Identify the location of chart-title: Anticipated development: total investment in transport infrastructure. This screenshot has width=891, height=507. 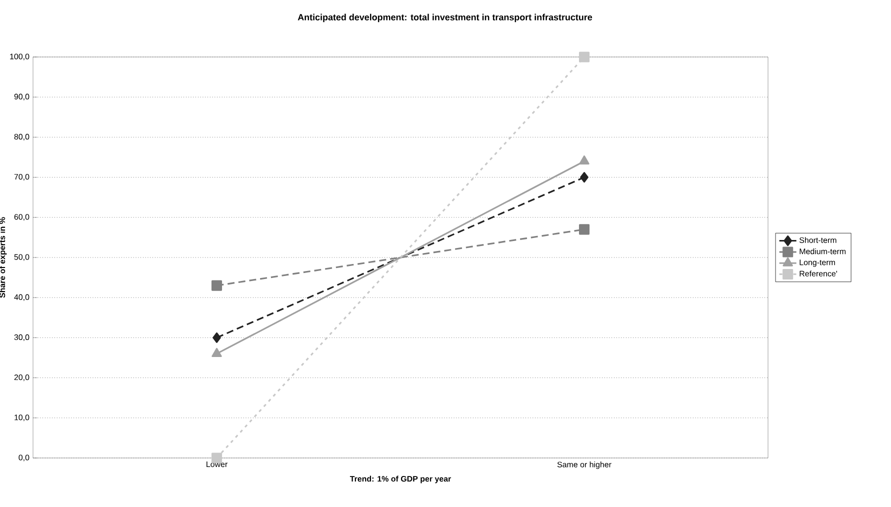
(445, 18).